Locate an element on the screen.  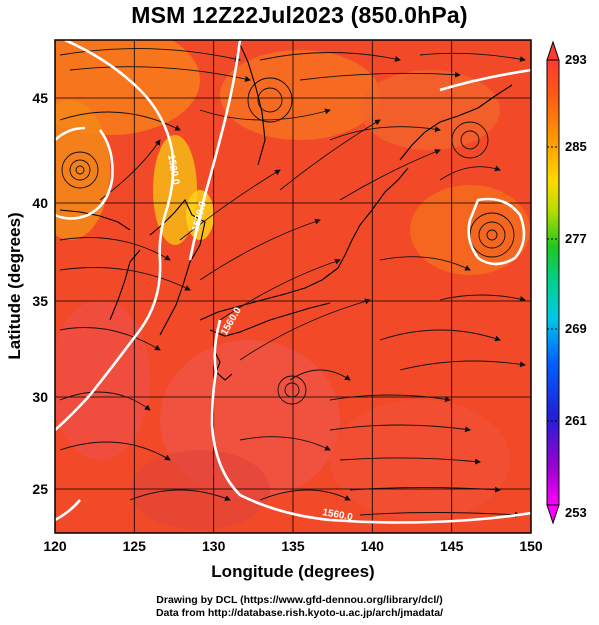
lon-tick-labels: 120 125 130 135 140 145 150 is located at coordinates (293, 546).